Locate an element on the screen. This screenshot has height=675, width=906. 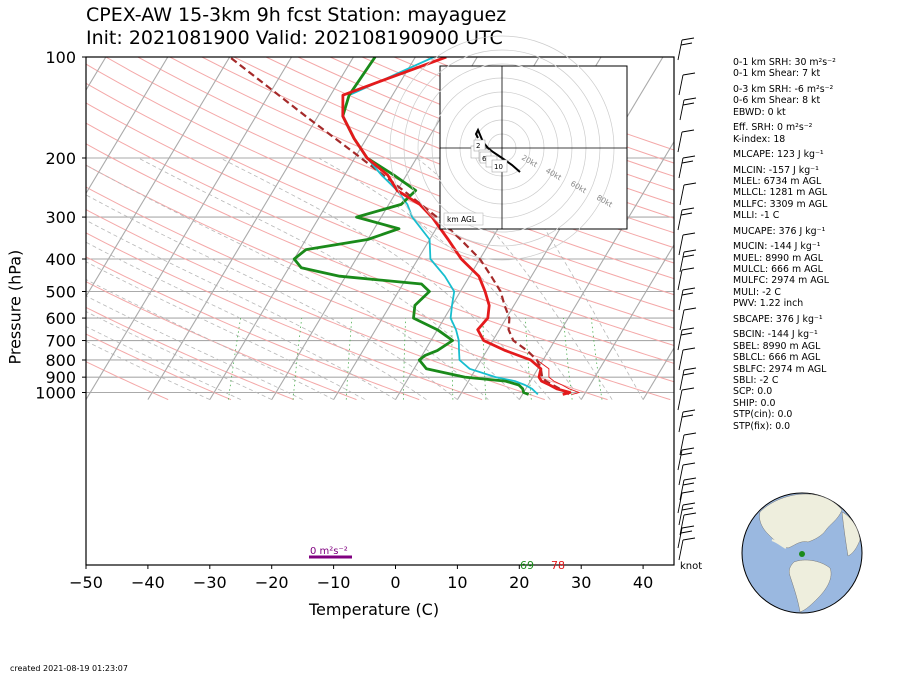
y-tick-label: 900 is located at coordinates (60, 377).